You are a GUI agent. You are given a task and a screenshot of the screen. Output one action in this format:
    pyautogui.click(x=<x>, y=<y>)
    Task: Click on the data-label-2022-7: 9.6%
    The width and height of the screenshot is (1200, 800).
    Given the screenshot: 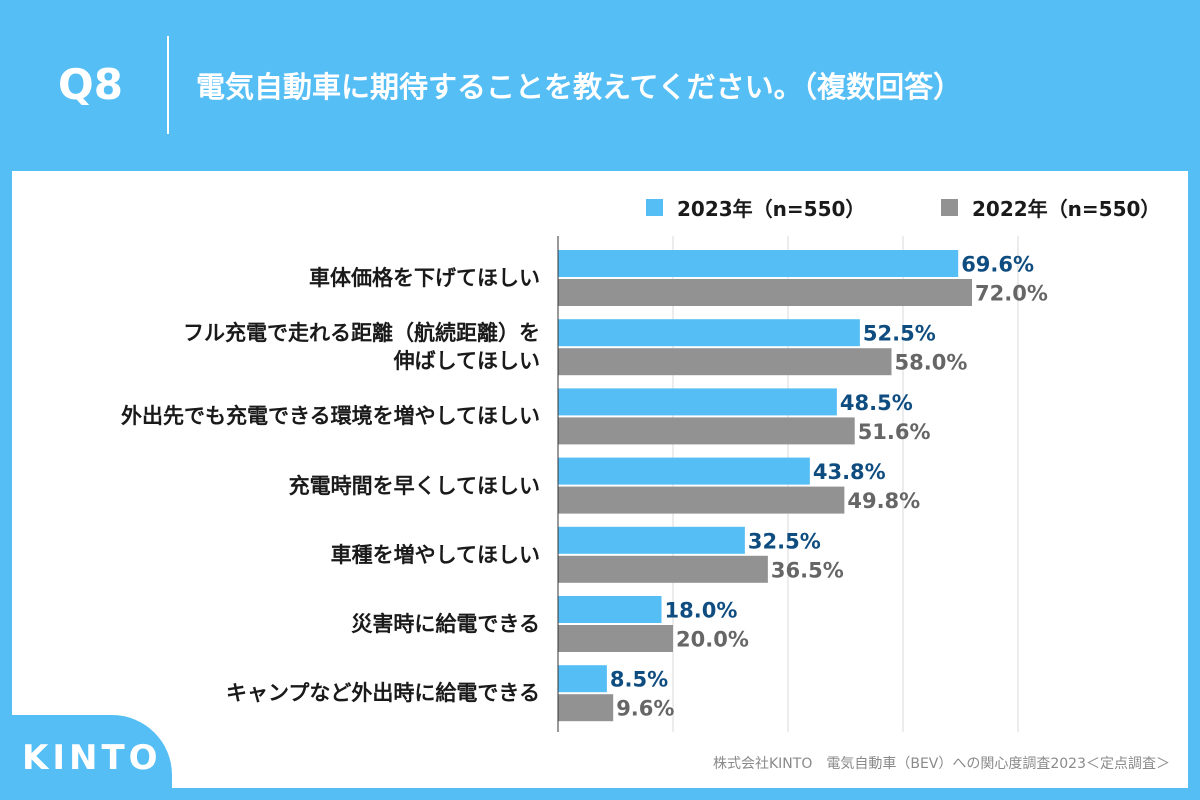 What is the action you would take?
    pyautogui.click(x=645, y=709)
    